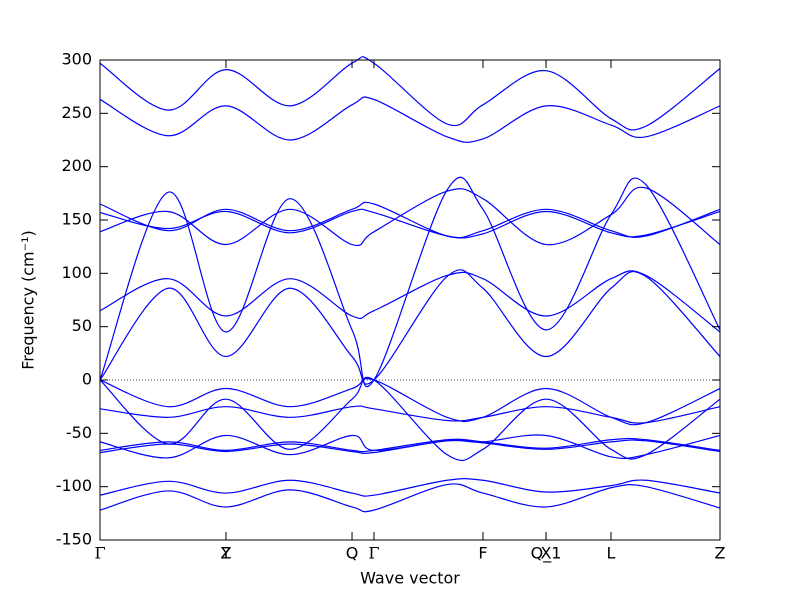 This screenshot has width=800, height=600. Describe the element at coordinates (410, 578) in the screenshot. I see `x-axis-label: Wave vector` at that location.